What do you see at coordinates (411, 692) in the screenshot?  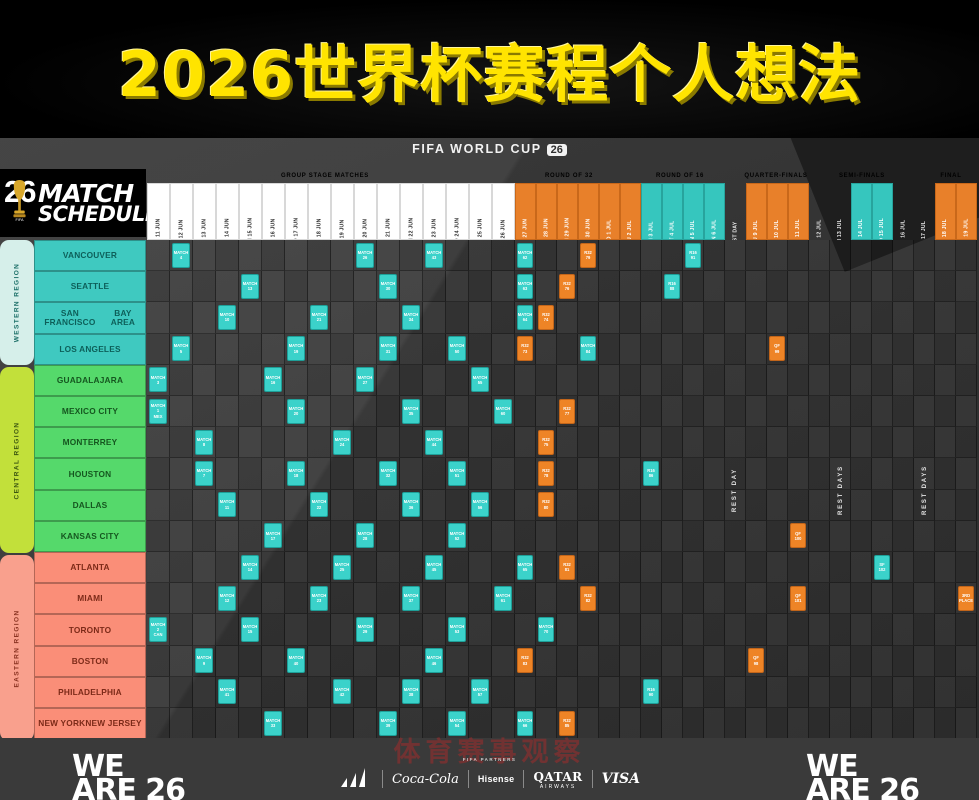 I see `match-cell: MATCH 38` at bounding box center [411, 692].